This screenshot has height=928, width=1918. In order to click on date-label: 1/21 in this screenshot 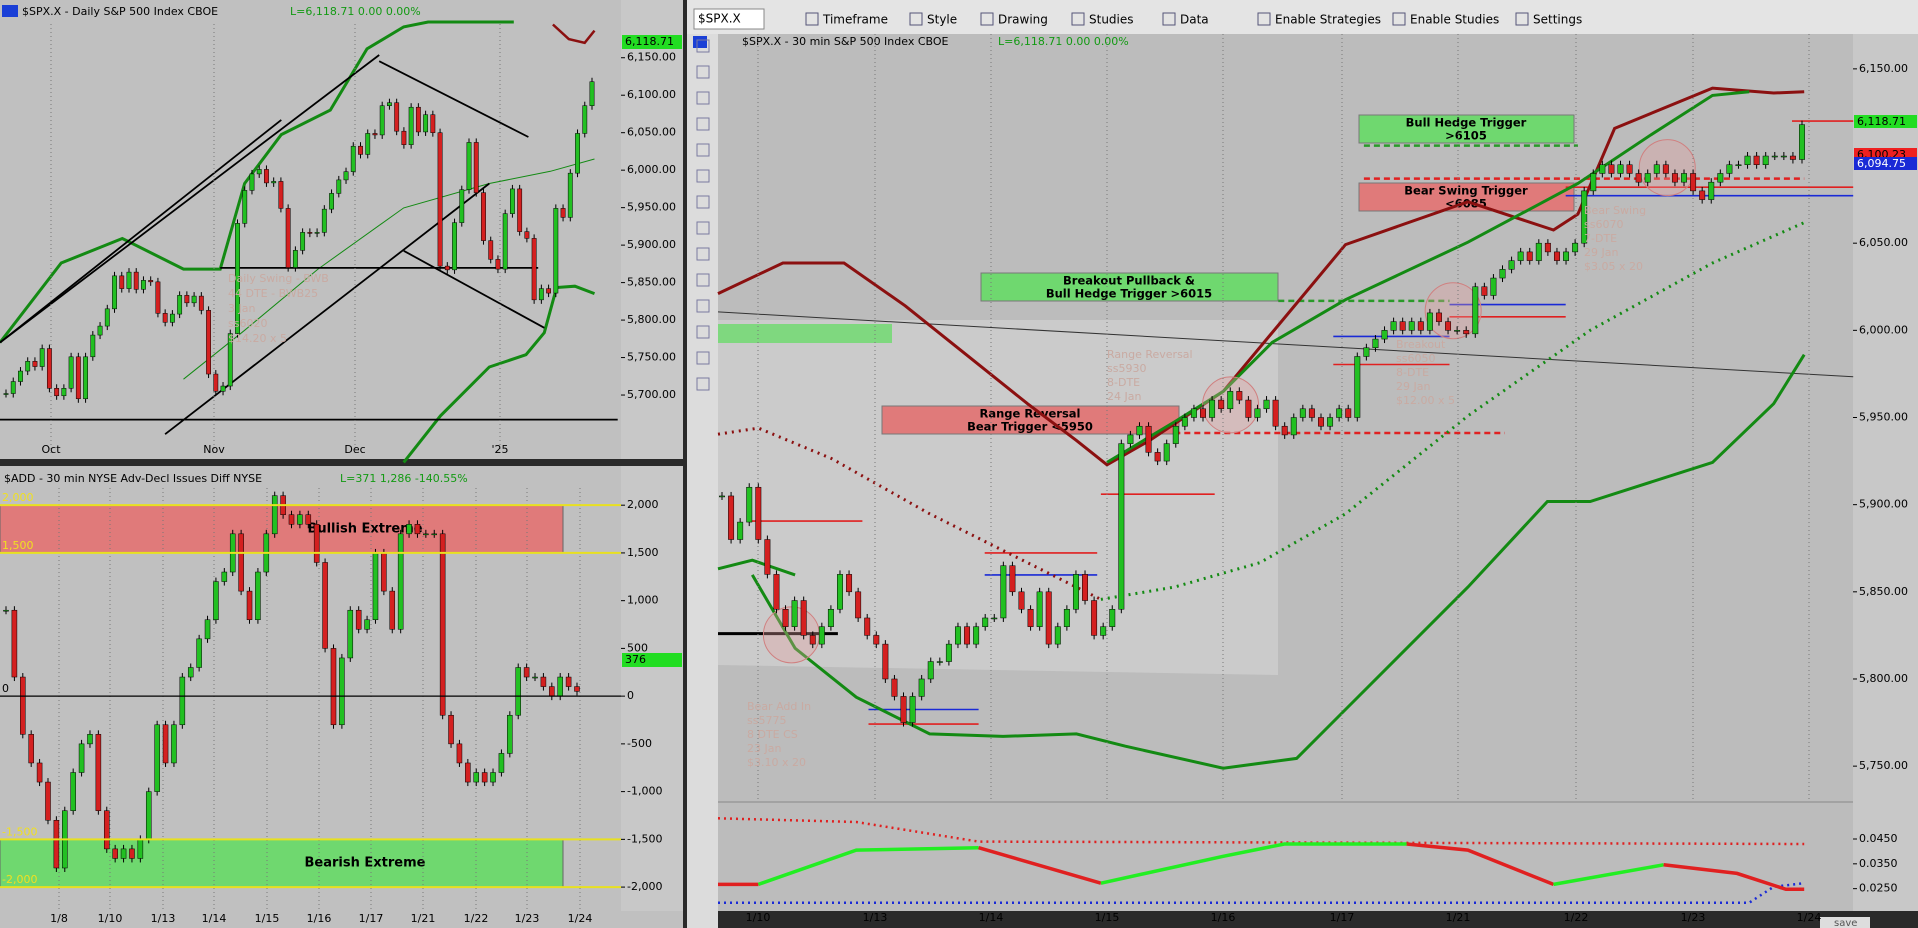, I will do `click(1458, 917)`.